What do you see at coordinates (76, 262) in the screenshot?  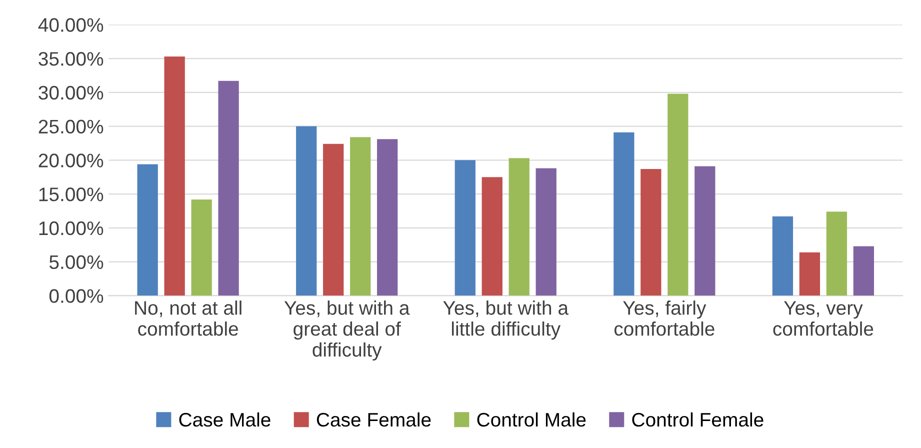 I see `y-tick-label: 5.00%` at bounding box center [76, 262].